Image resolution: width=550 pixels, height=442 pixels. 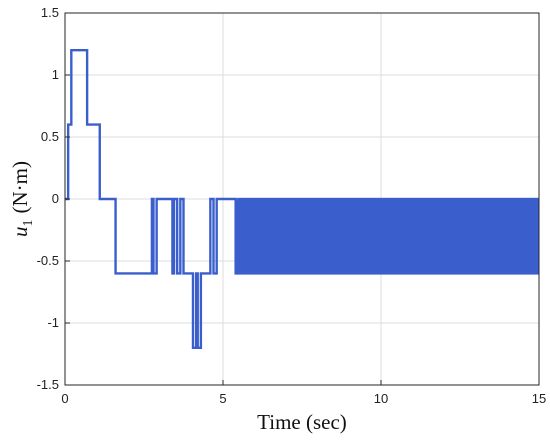 What do you see at coordinates (302, 422) in the screenshot?
I see `x-axis-label: Time (sec)` at bounding box center [302, 422].